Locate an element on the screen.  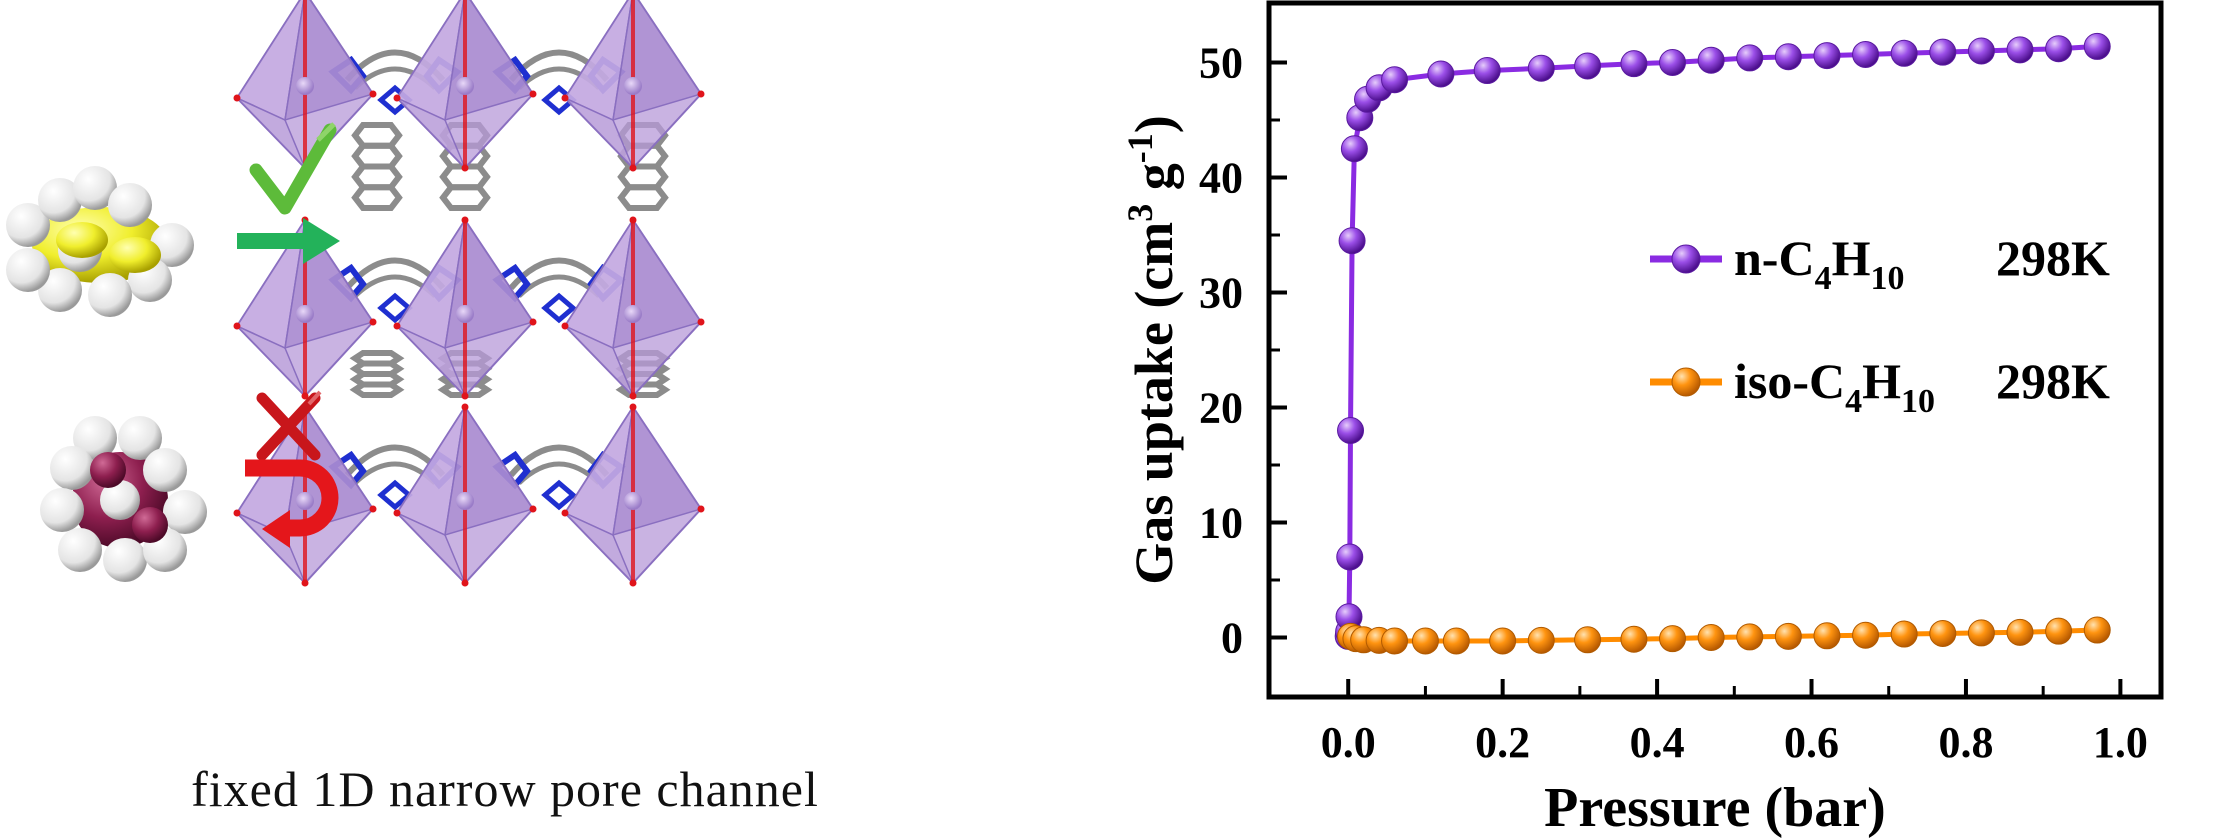
y-tick-label: 0 is located at coordinates (1232, 638).